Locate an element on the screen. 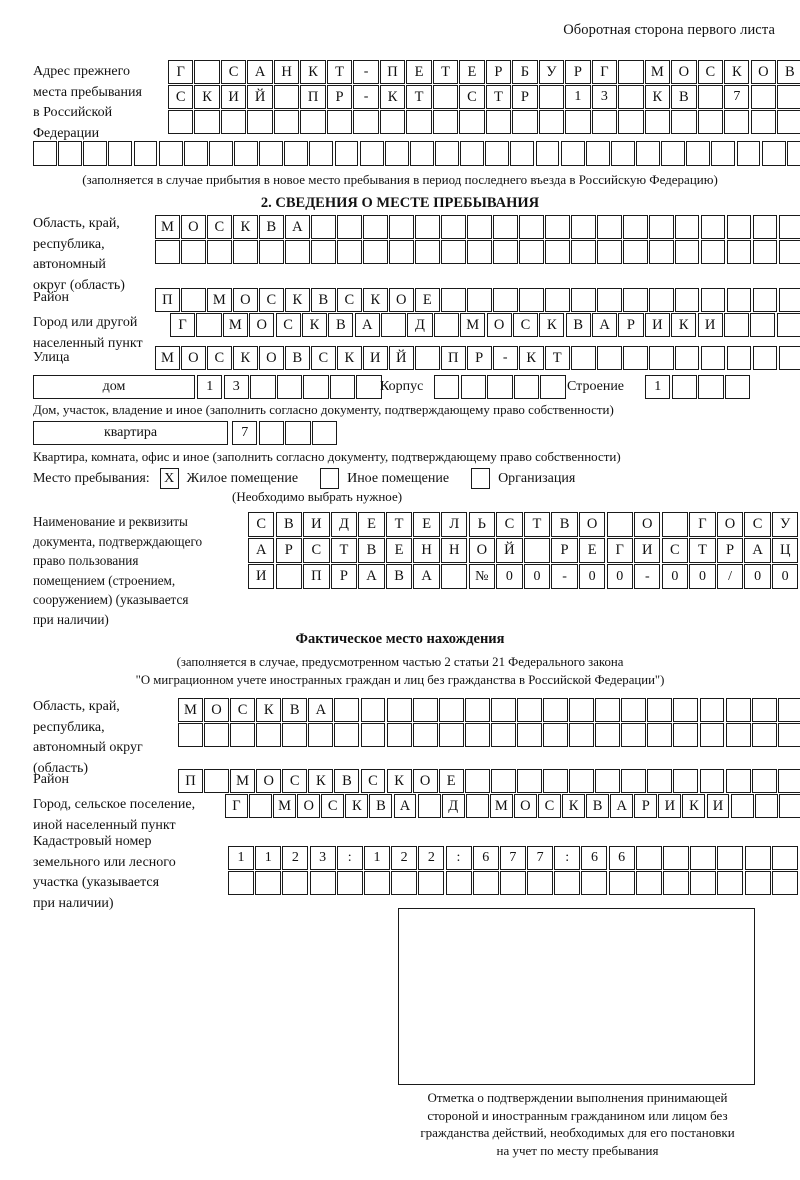 Image resolution: width=800 pixels, height=1180 pixels. char-cell: Г is located at coordinates (702, 524).